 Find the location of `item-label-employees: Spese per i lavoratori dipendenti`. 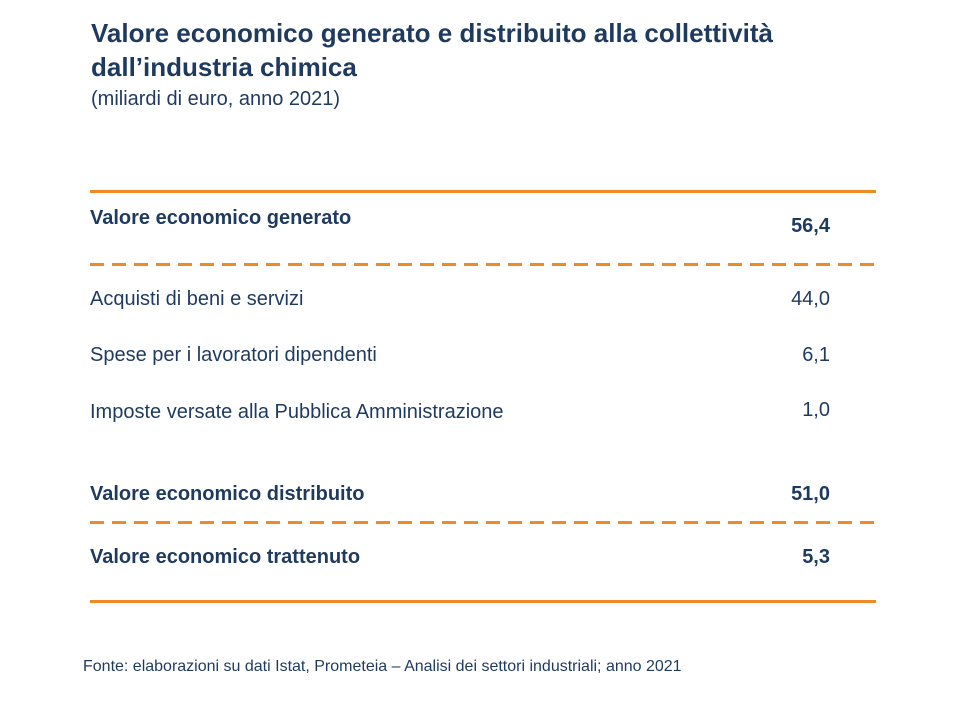

item-label-employees: Spese per i lavoratori dipendenti is located at coordinates (233, 355).